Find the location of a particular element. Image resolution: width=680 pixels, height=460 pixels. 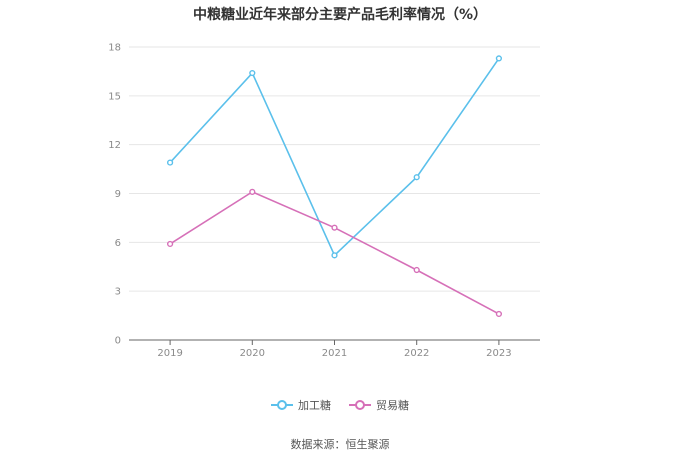

y-tick-label: 6 is located at coordinates (118, 243).